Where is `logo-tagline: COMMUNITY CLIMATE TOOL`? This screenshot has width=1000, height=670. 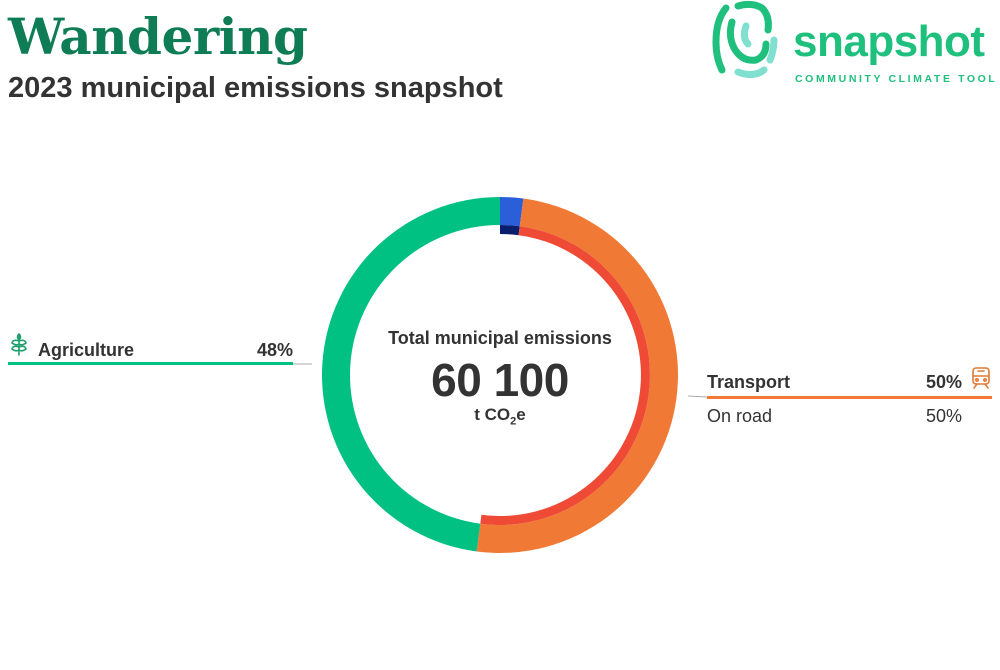 logo-tagline: COMMUNITY CLIMATE TOOL is located at coordinates (896, 79).